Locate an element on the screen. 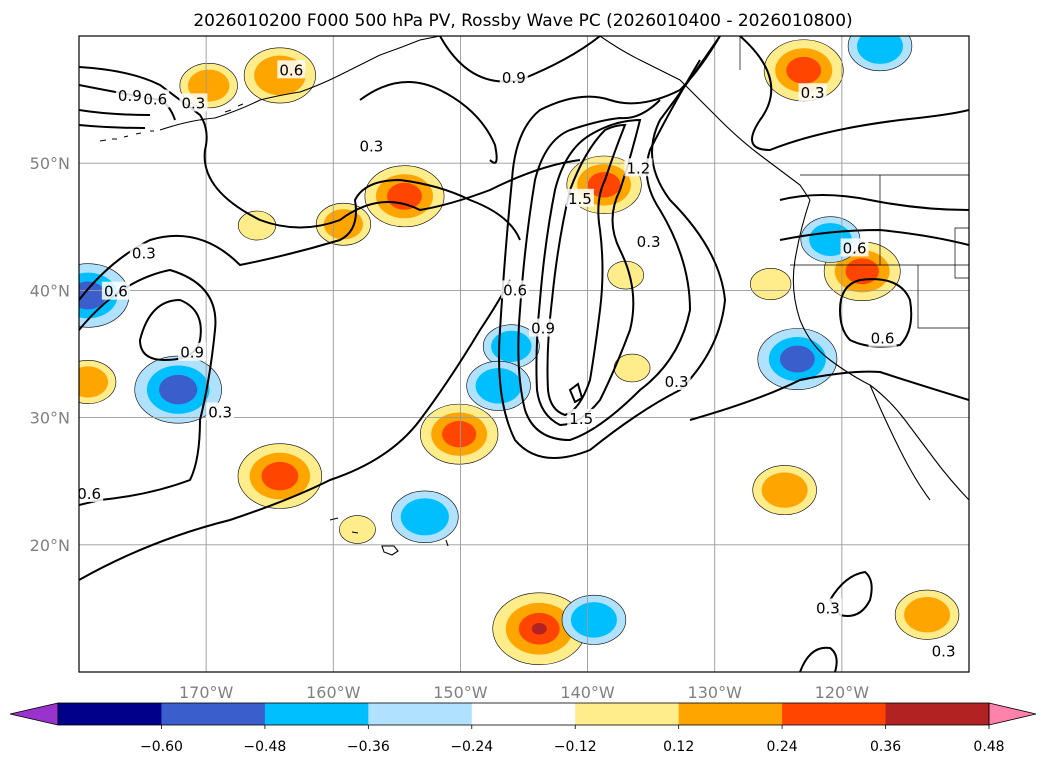 This screenshot has width=1047, height=765. latitude-label: 50°N is located at coordinates (50, 163).